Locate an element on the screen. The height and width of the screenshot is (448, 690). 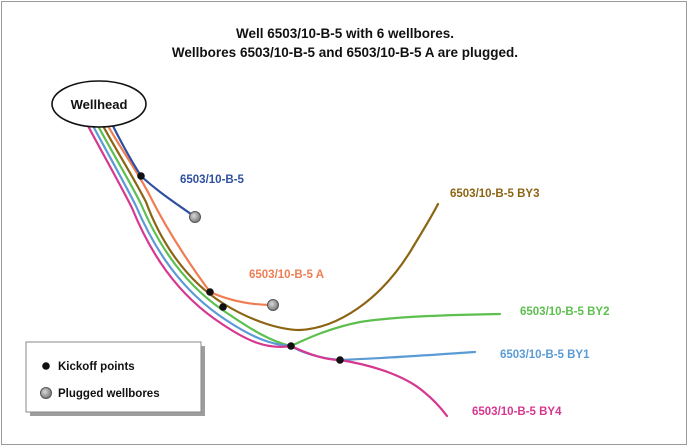
wellbore-label-b5-a: 6503/10-B-5 A is located at coordinates (286, 275).